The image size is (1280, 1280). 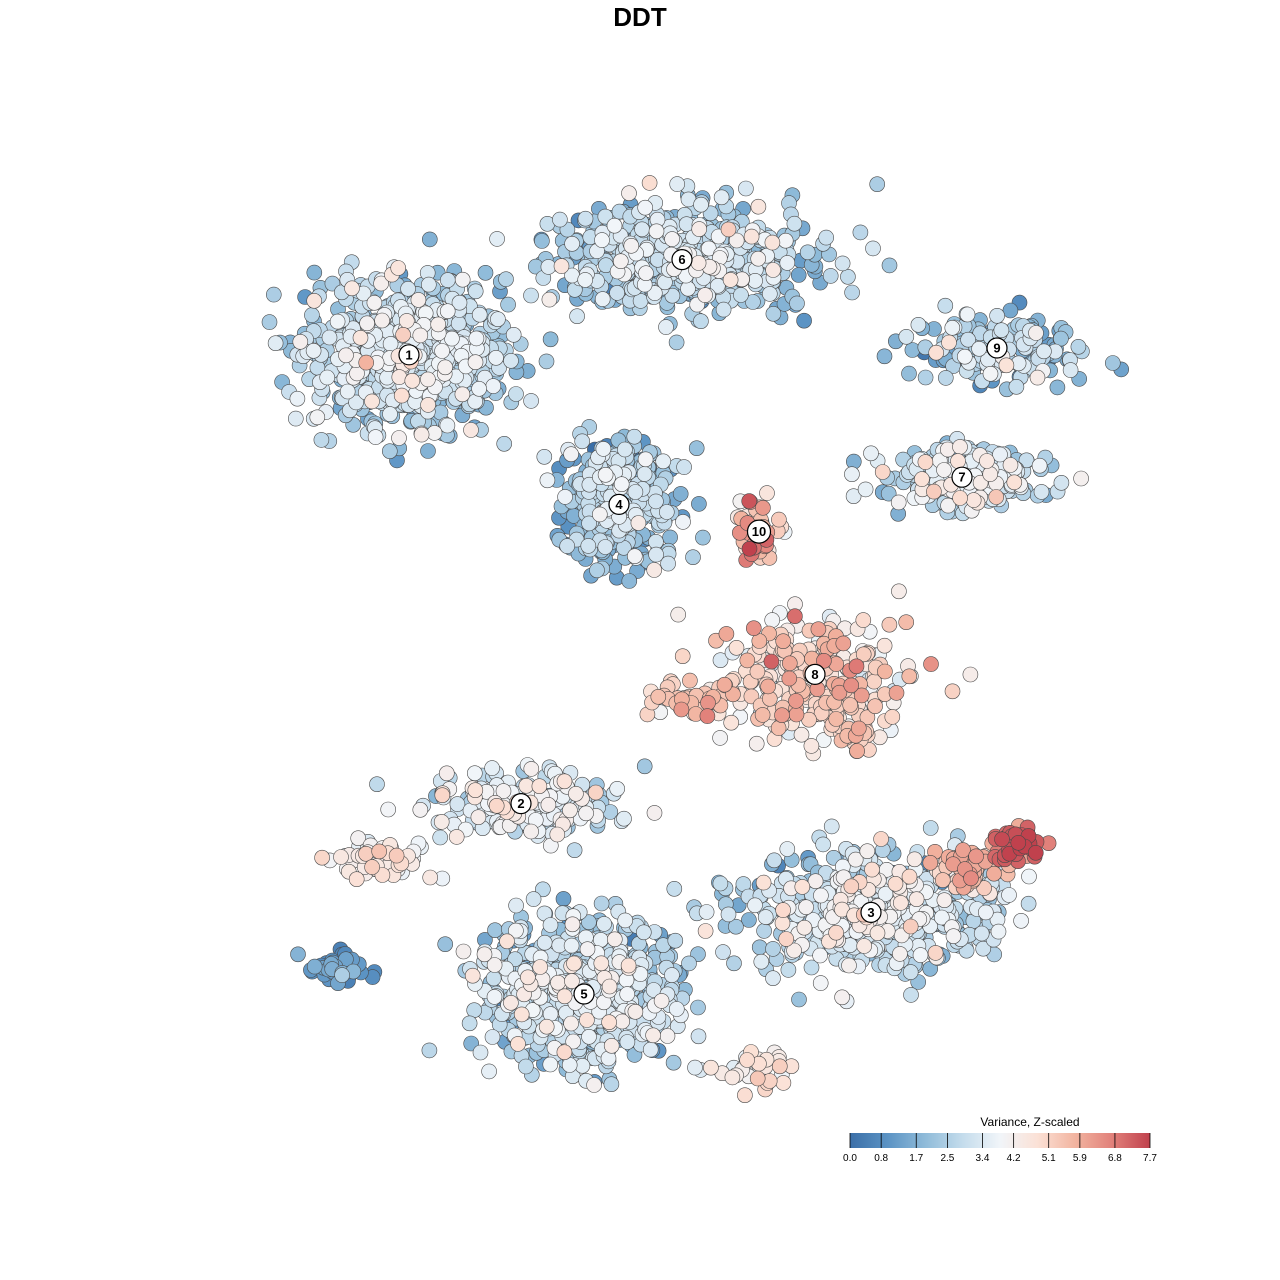 What do you see at coordinates (1115, 1158) in the screenshot?
I see `colorbar-tick-label: 6.8` at bounding box center [1115, 1158].